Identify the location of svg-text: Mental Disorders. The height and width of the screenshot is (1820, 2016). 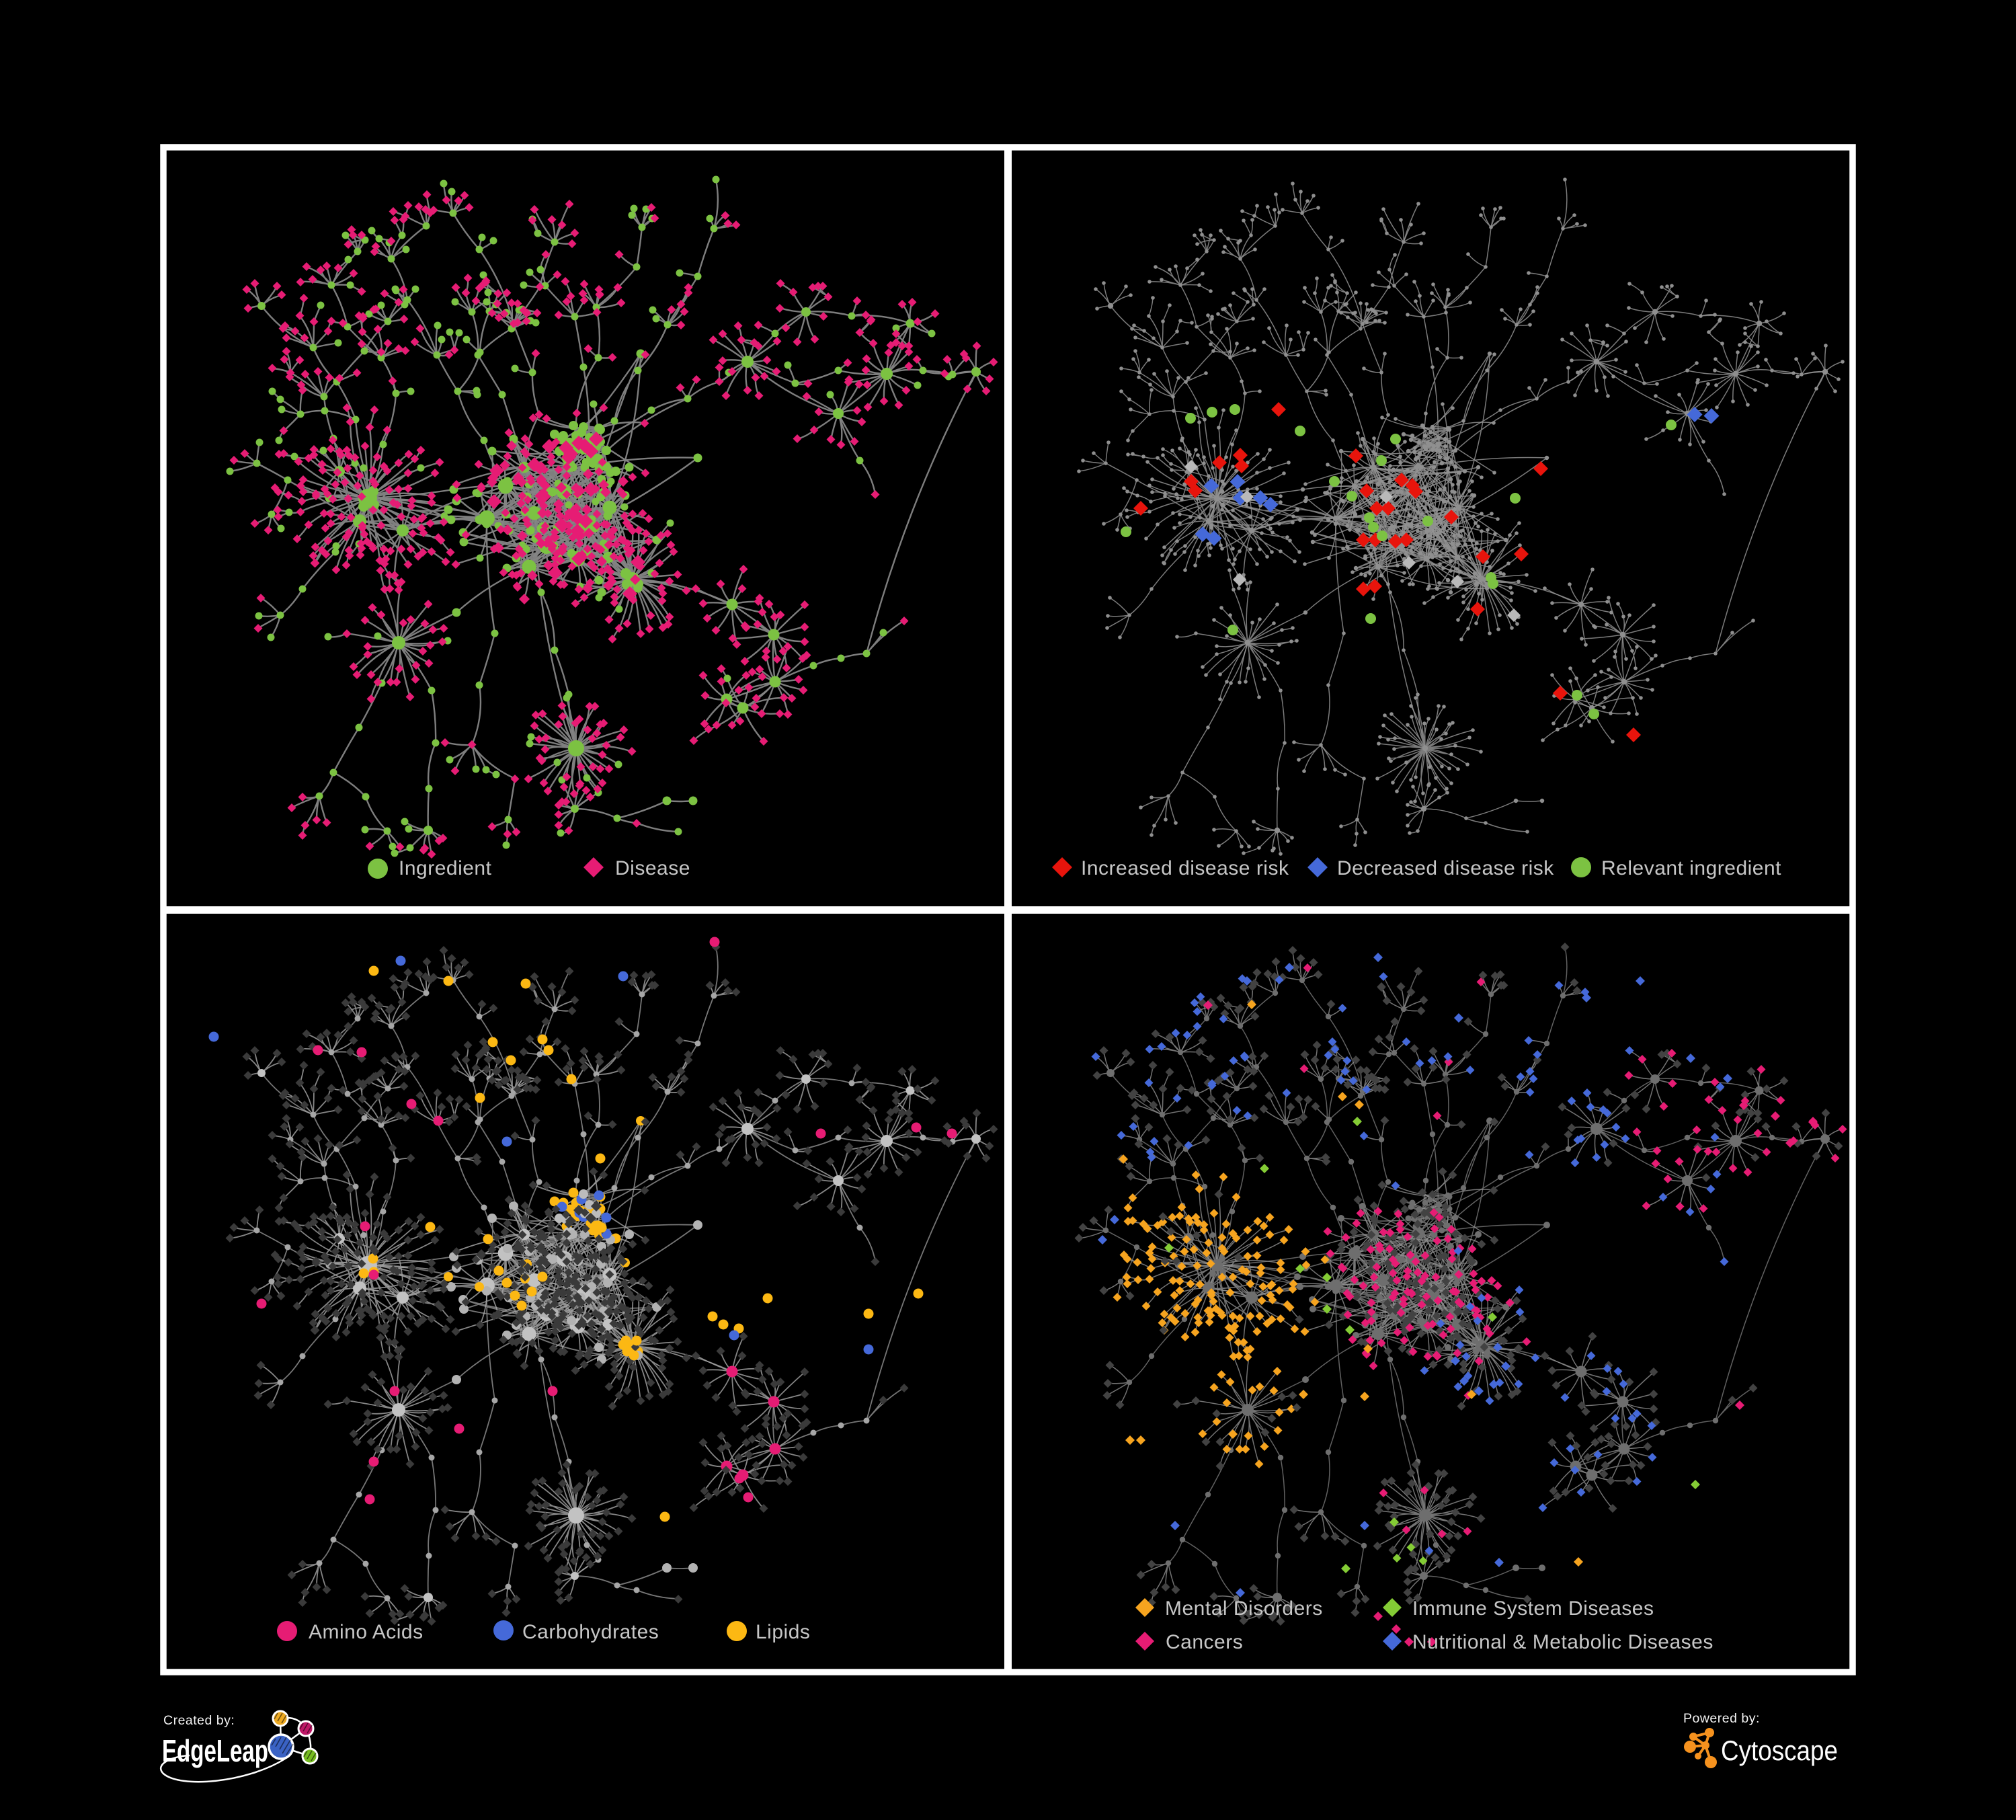
(1244, 1608).